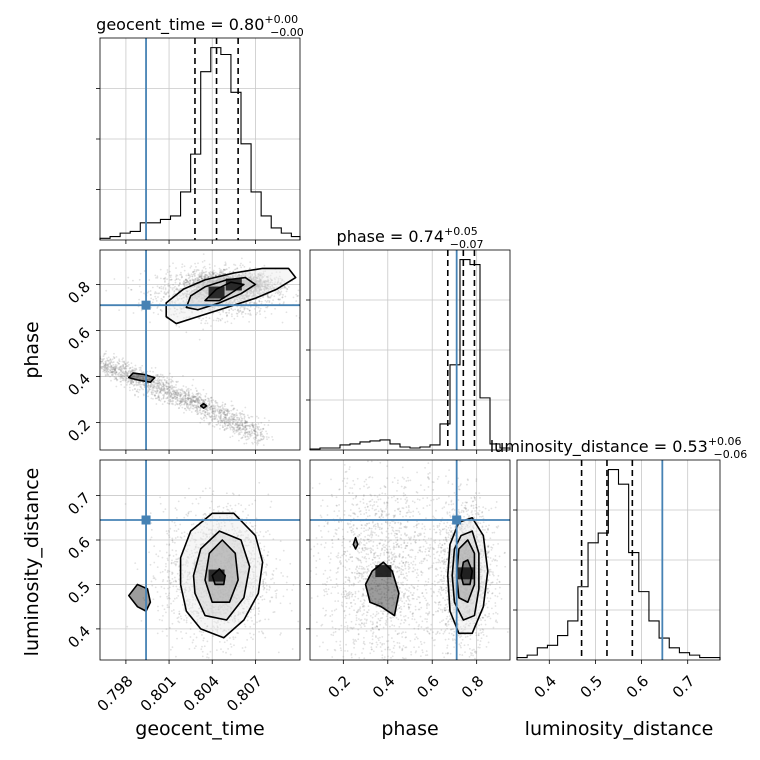  I want to click on panel-title: geocent_time = 0.80+0.00 −0.00, so click(200, 26).